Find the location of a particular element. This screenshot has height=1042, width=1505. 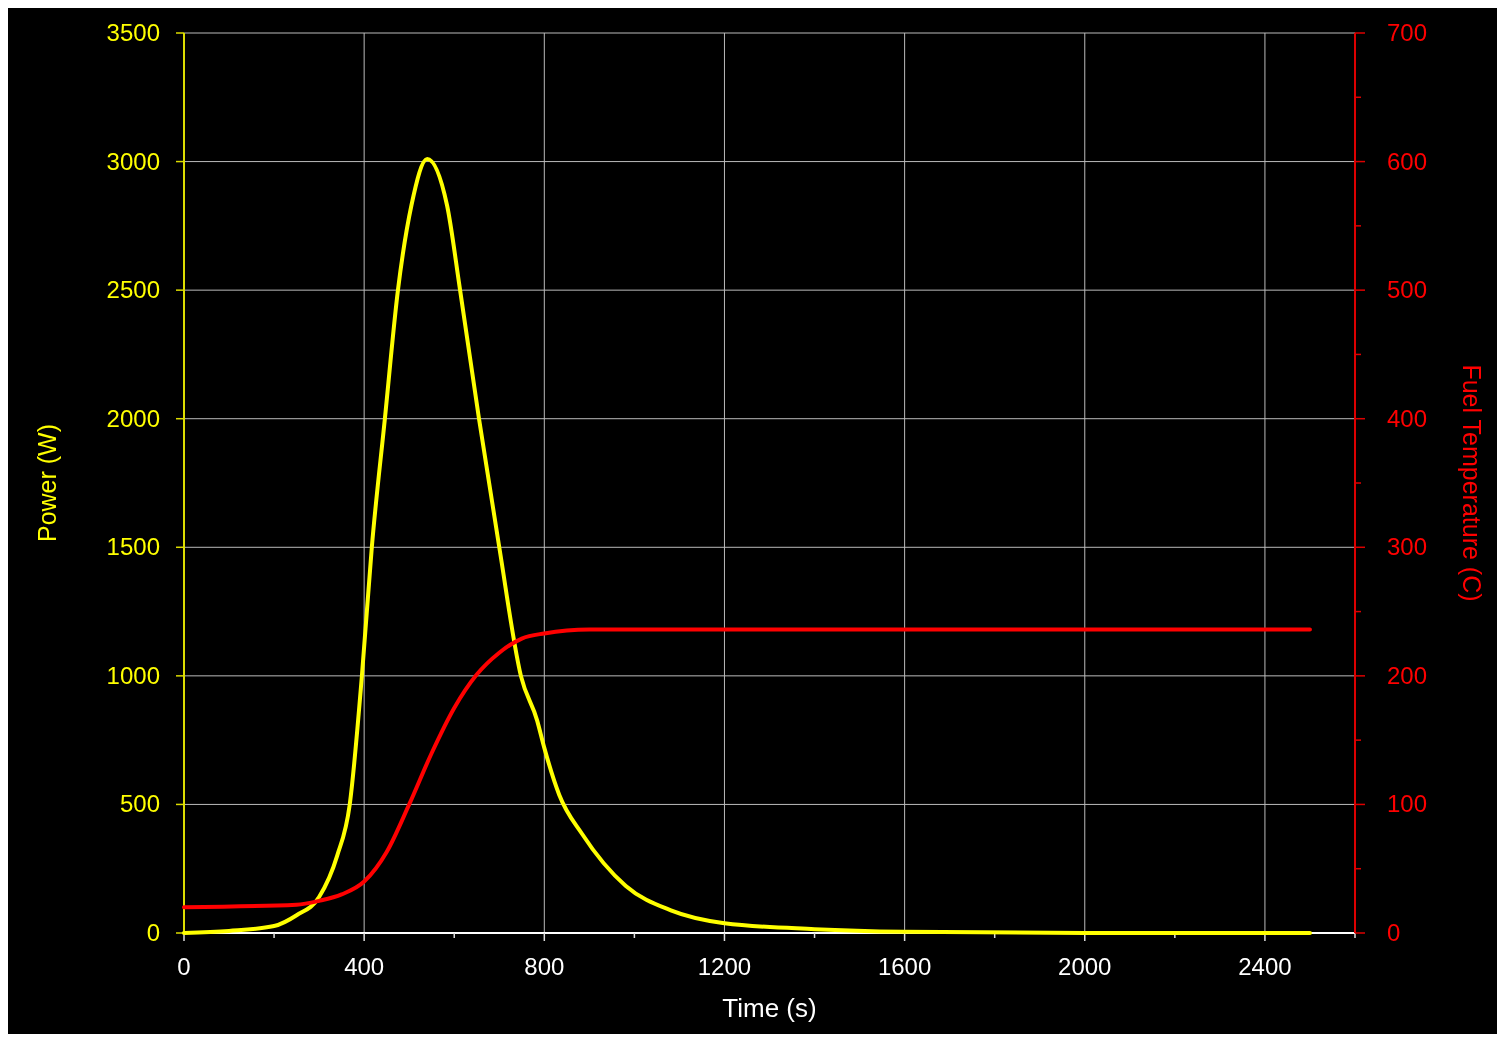

y-tick-label: 3000 is located at coordinates (133, 161).